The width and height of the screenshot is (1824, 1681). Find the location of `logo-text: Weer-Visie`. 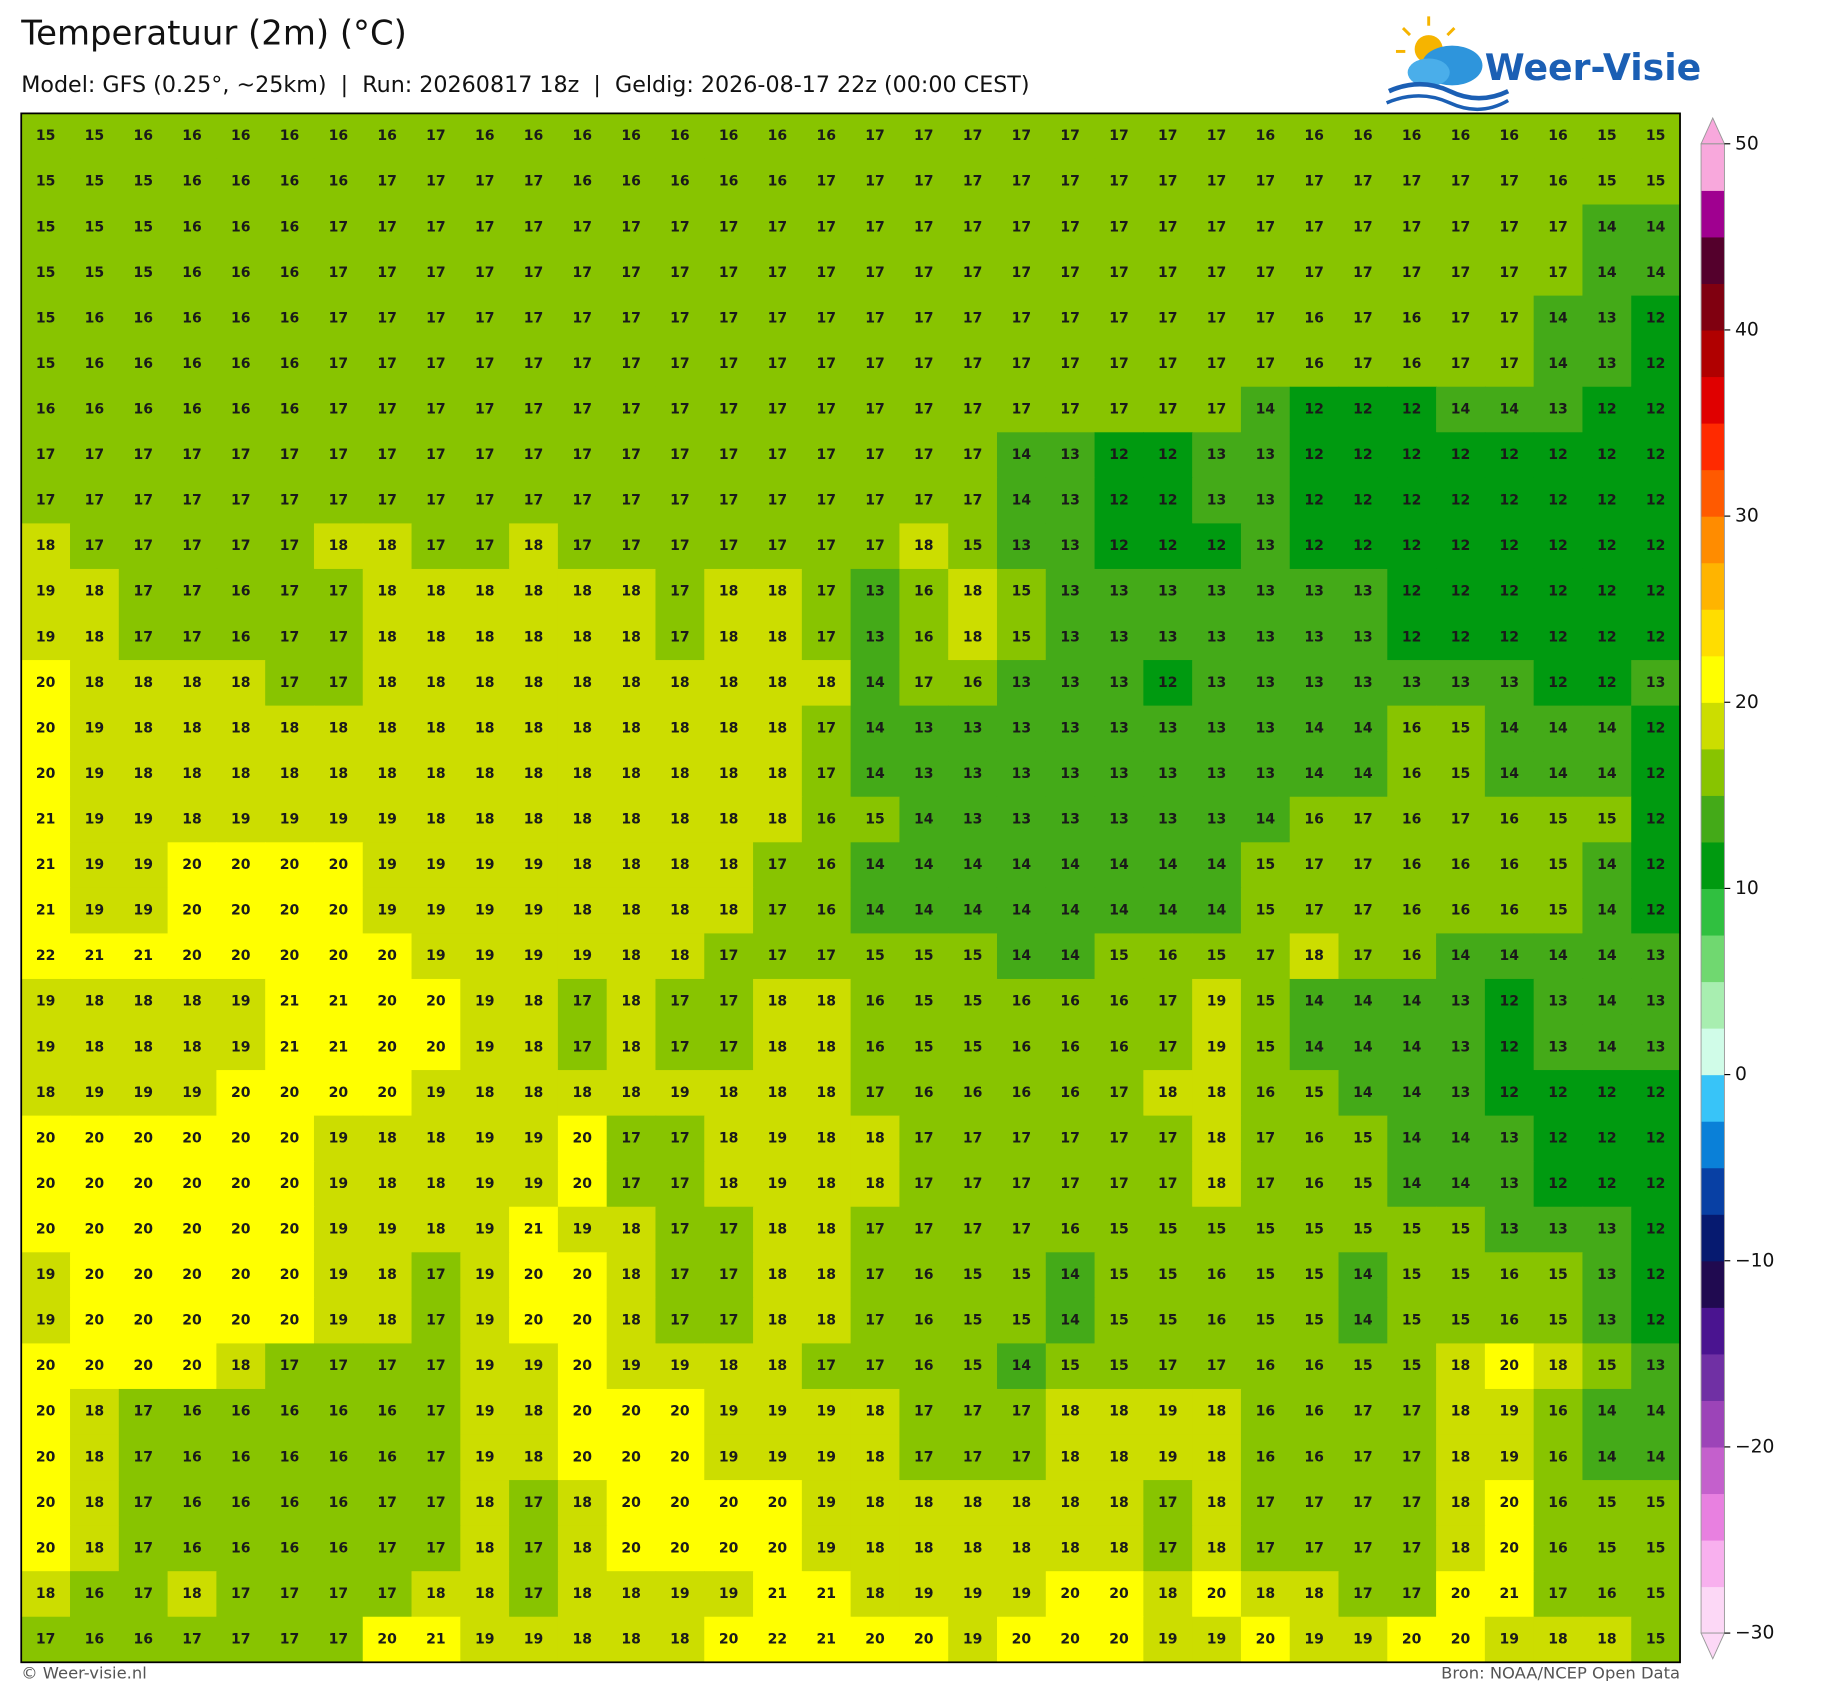

logo-text: Weer-Visie is located at coordinates (1593, 67).